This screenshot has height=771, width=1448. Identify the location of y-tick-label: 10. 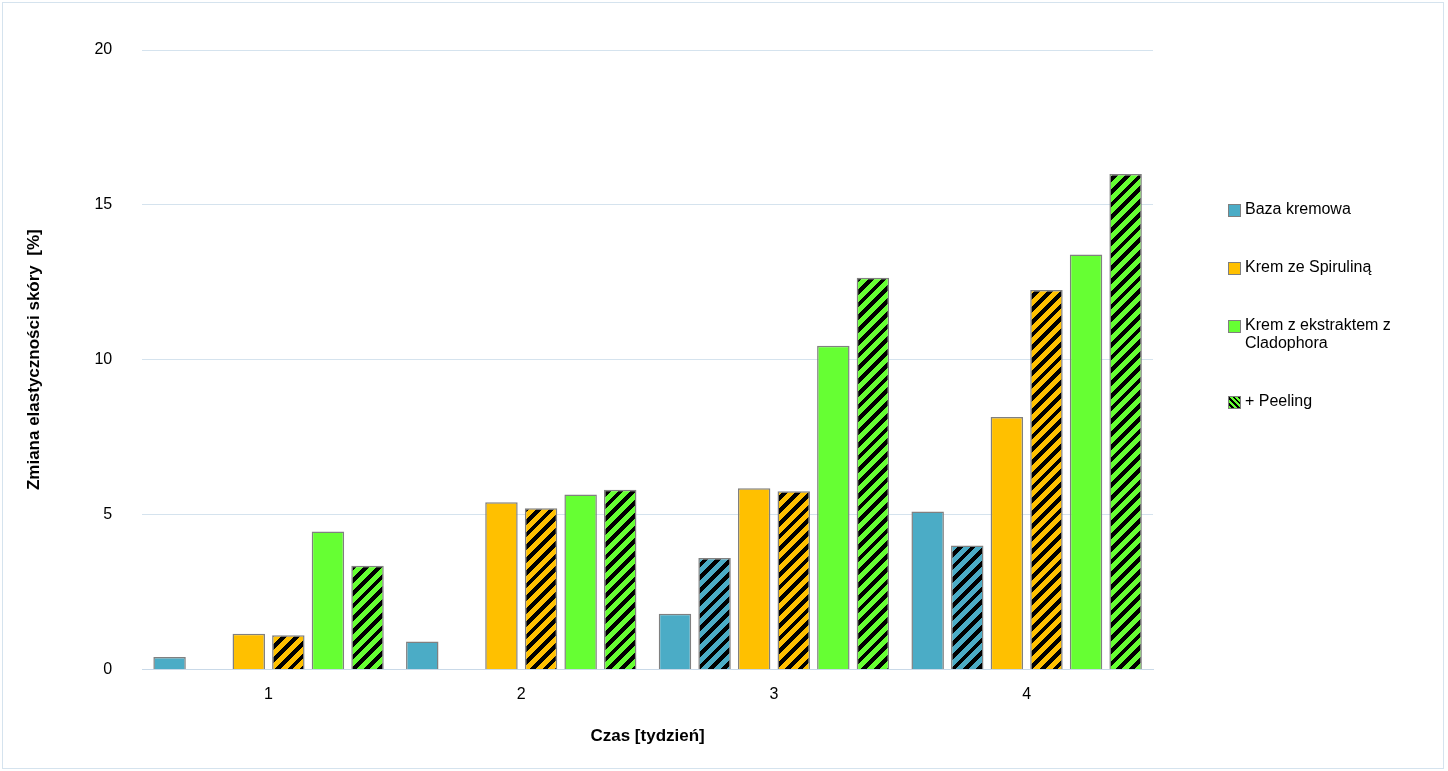
(103, 359).